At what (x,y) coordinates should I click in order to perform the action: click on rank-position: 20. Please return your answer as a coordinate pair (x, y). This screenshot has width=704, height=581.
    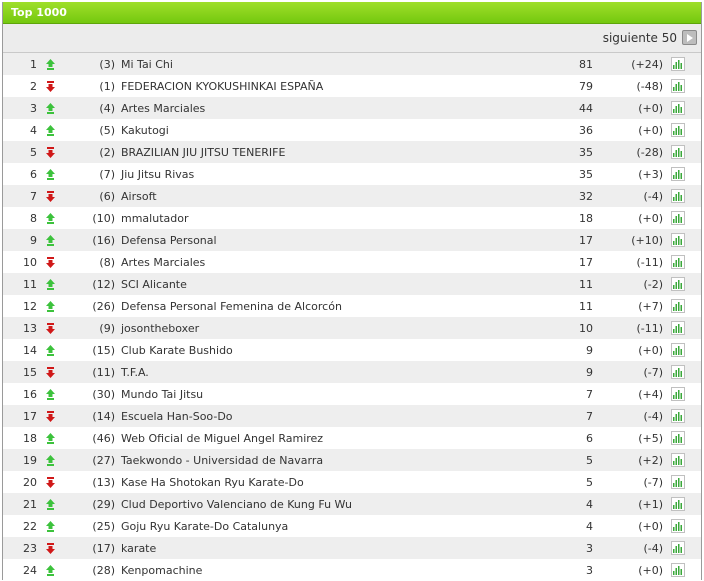
    Looking at the image, I should click on (30, 482).